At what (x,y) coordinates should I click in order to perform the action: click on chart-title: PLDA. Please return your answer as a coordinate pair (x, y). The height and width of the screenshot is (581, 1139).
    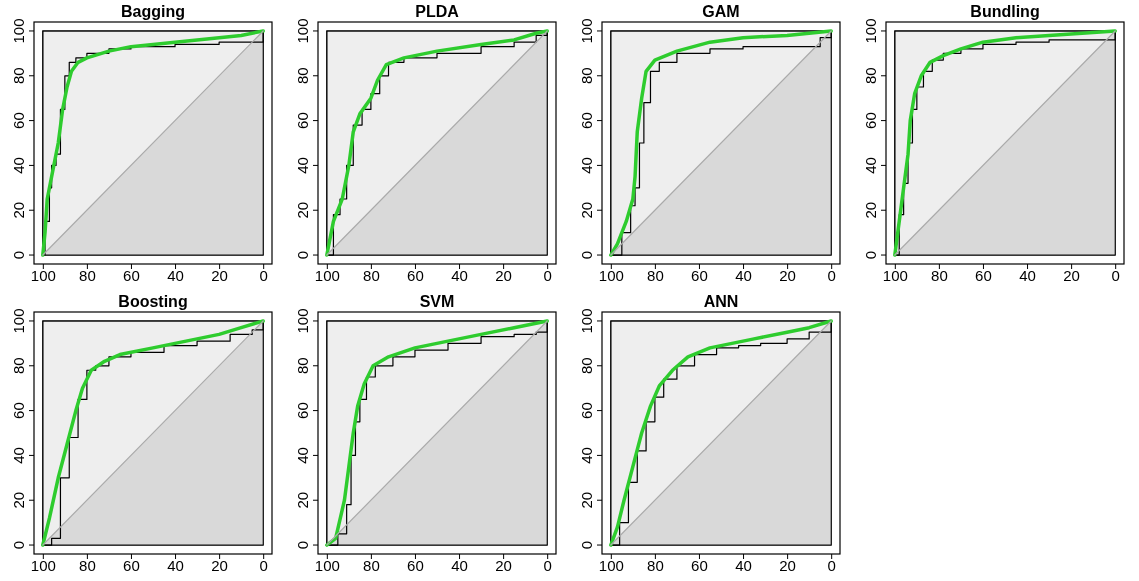
    Looking at the image, I should click on (437, 11).